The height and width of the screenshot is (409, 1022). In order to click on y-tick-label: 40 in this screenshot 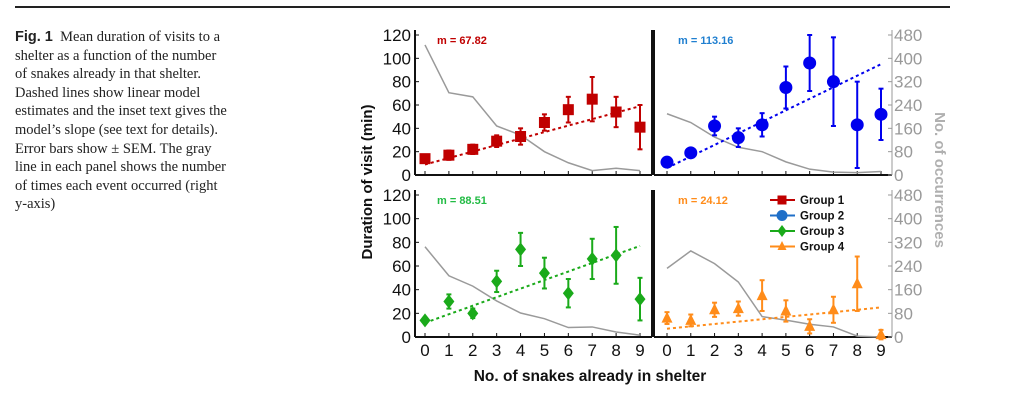, I will do `click(401, 290)`.